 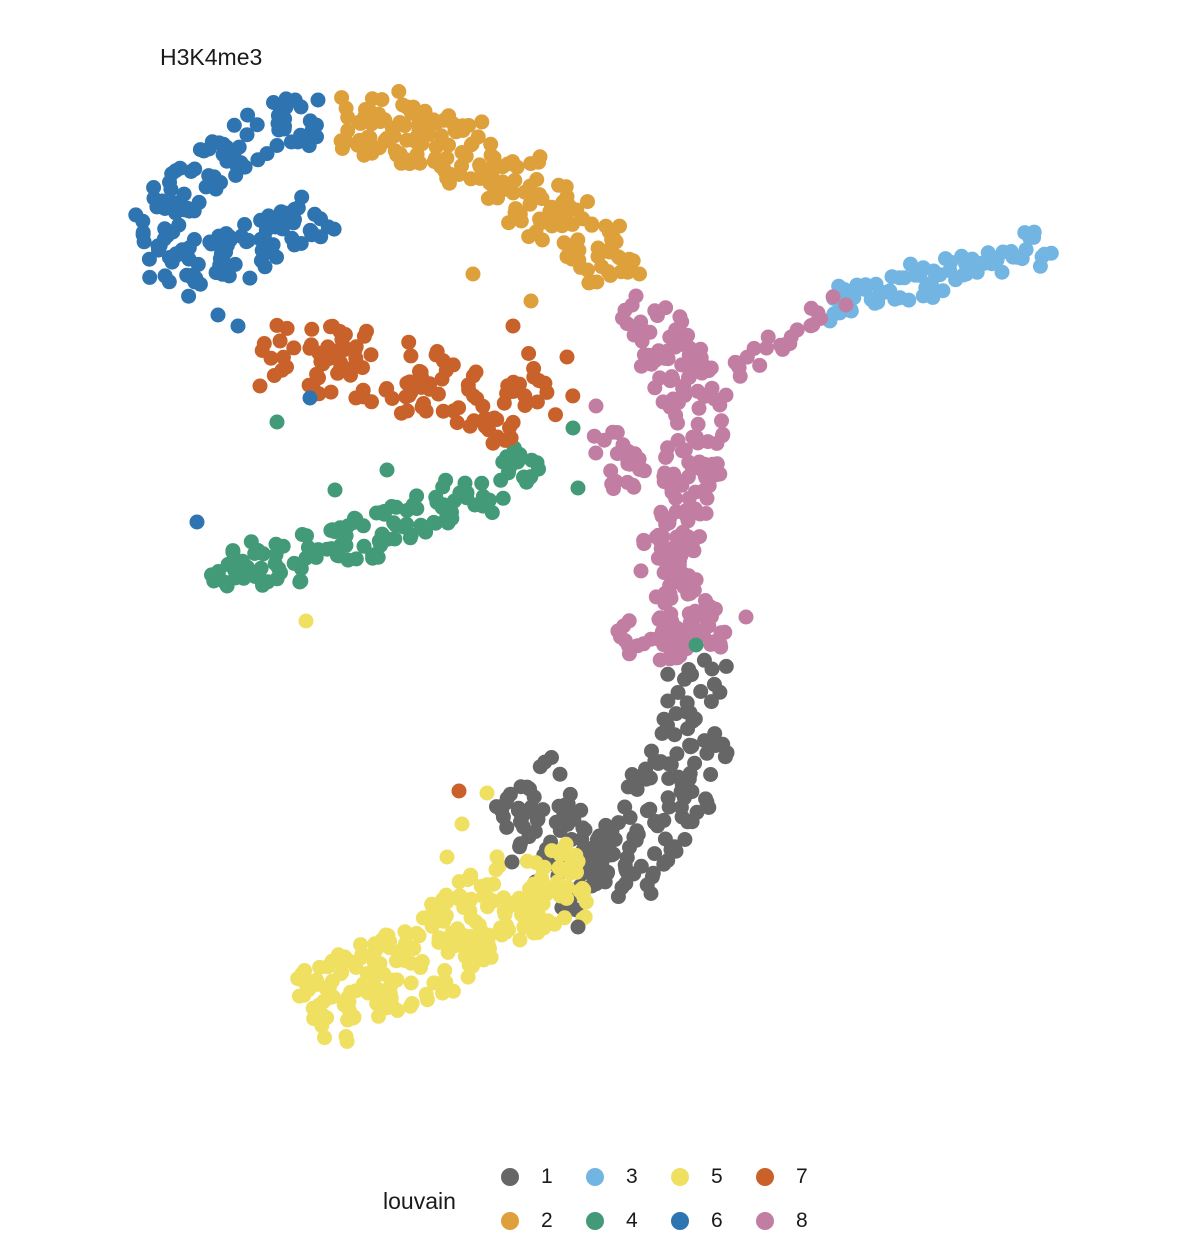 What do you see at coordinates (547, 1176) in the screenshot?
I see `legend-label-1: 1` at bounding box center [547, 1176].